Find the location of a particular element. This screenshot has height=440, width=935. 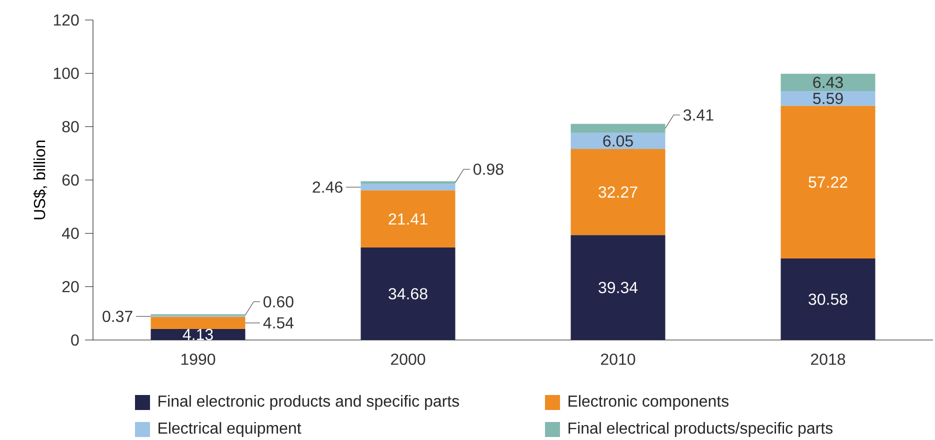

y-tick-label: 40 is located at coordinates (70, 233).